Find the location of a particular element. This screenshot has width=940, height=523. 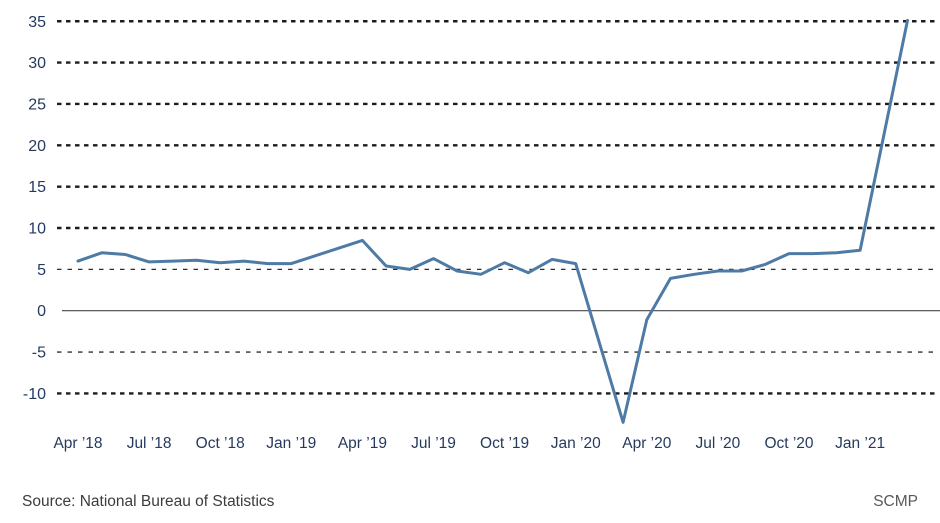

y-tick-label: 15 is located at coordinates (37, 187).